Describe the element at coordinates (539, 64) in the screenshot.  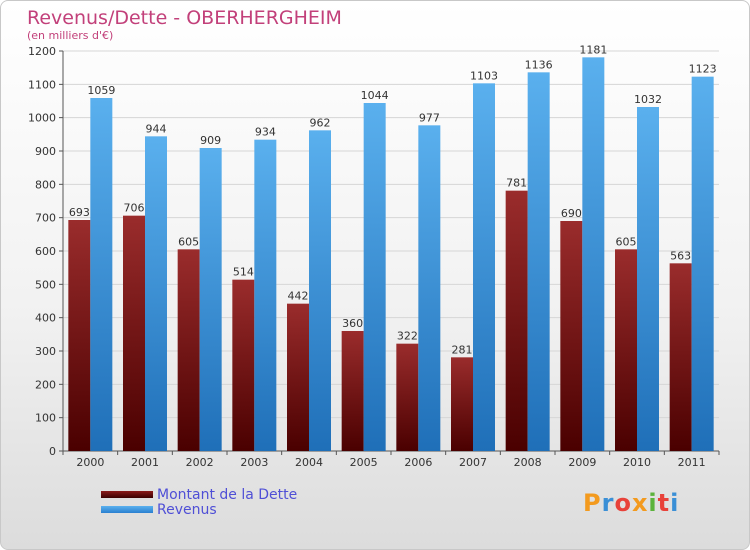
I see `data-label-revenue: 1136` at that location.